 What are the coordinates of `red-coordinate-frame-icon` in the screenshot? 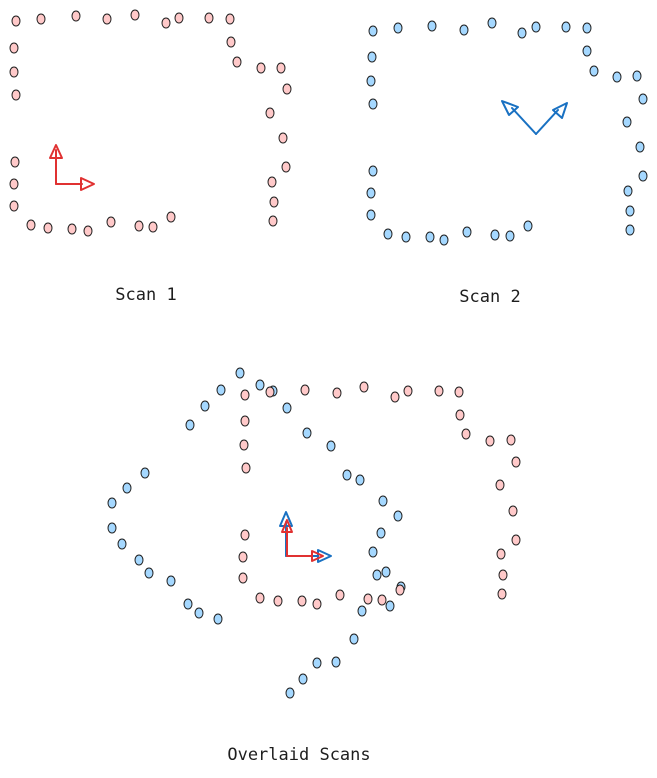 It's located at (72, 167).